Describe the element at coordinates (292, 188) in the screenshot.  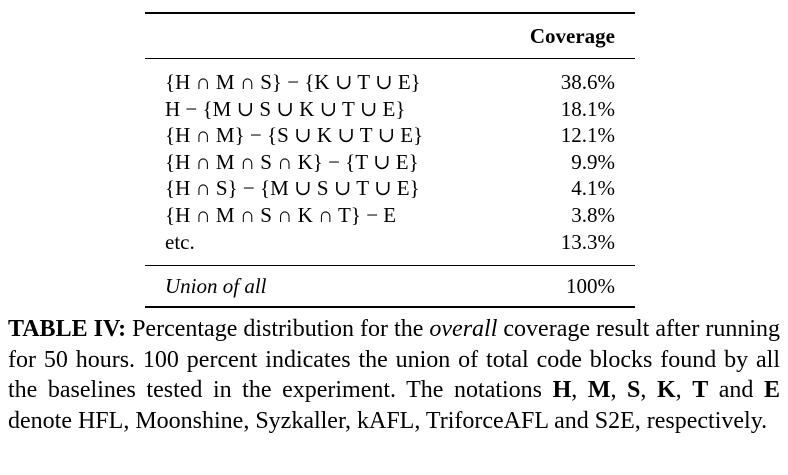
I see `row-label: {H ∩ S} − {M ∪ S ∪ T ∪ E}` at that location.